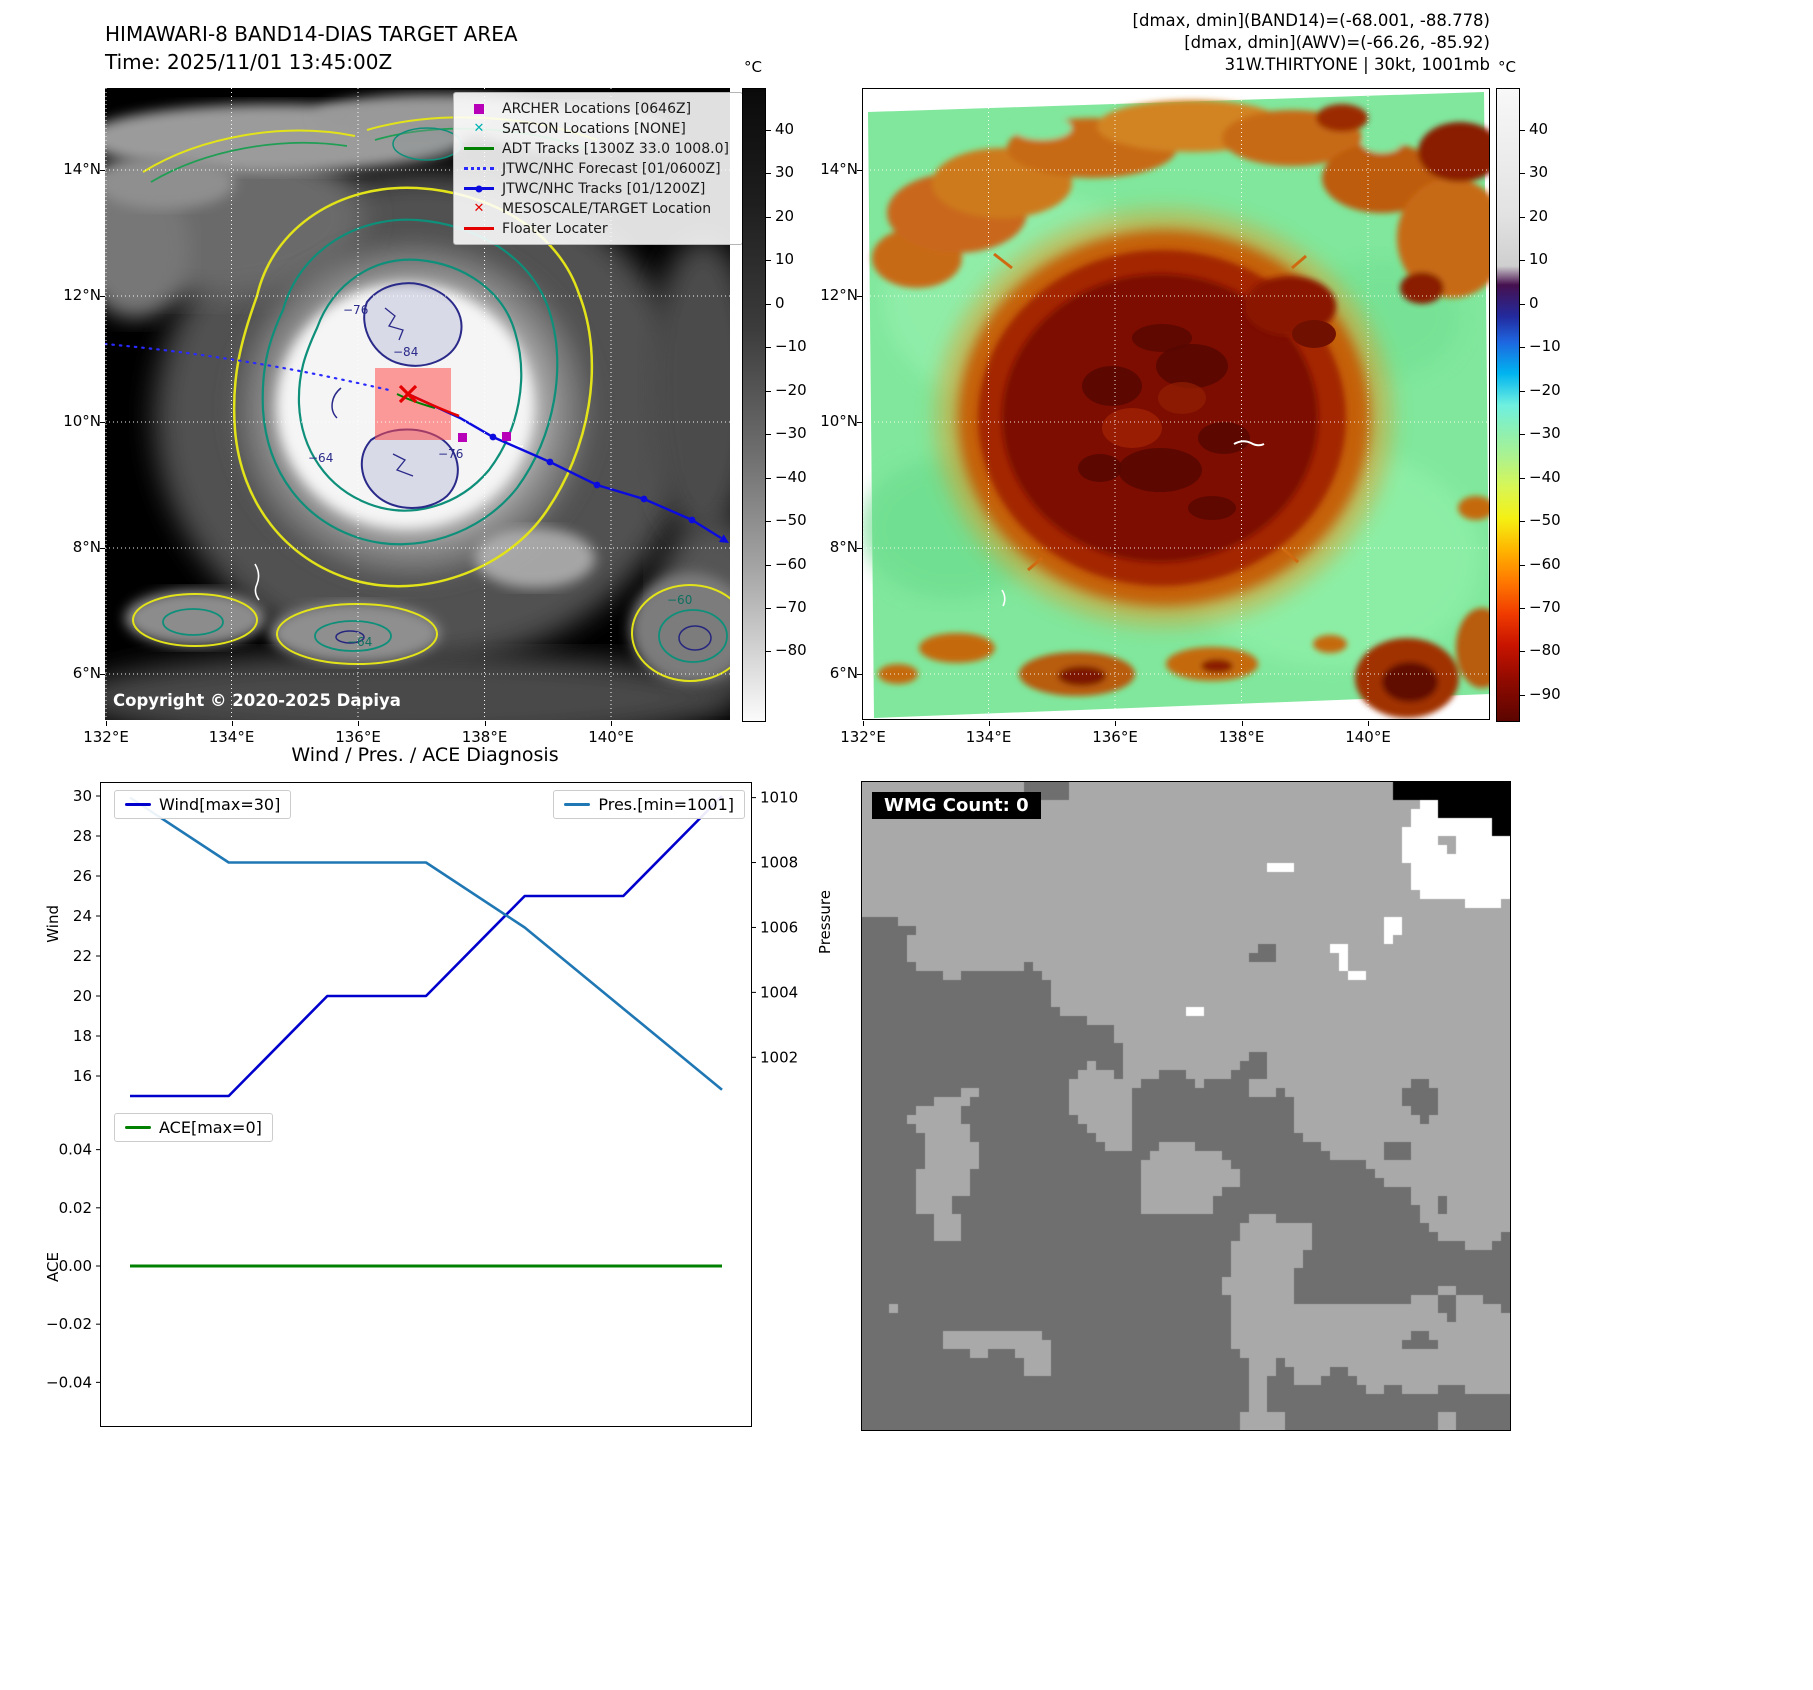 This screenshot has height=1690, width=1813. Describe the element at coordinates (257, 700) in the screenshot. I see `copyright-text: Copyright © 2020-2025 Dapiya` at that location.